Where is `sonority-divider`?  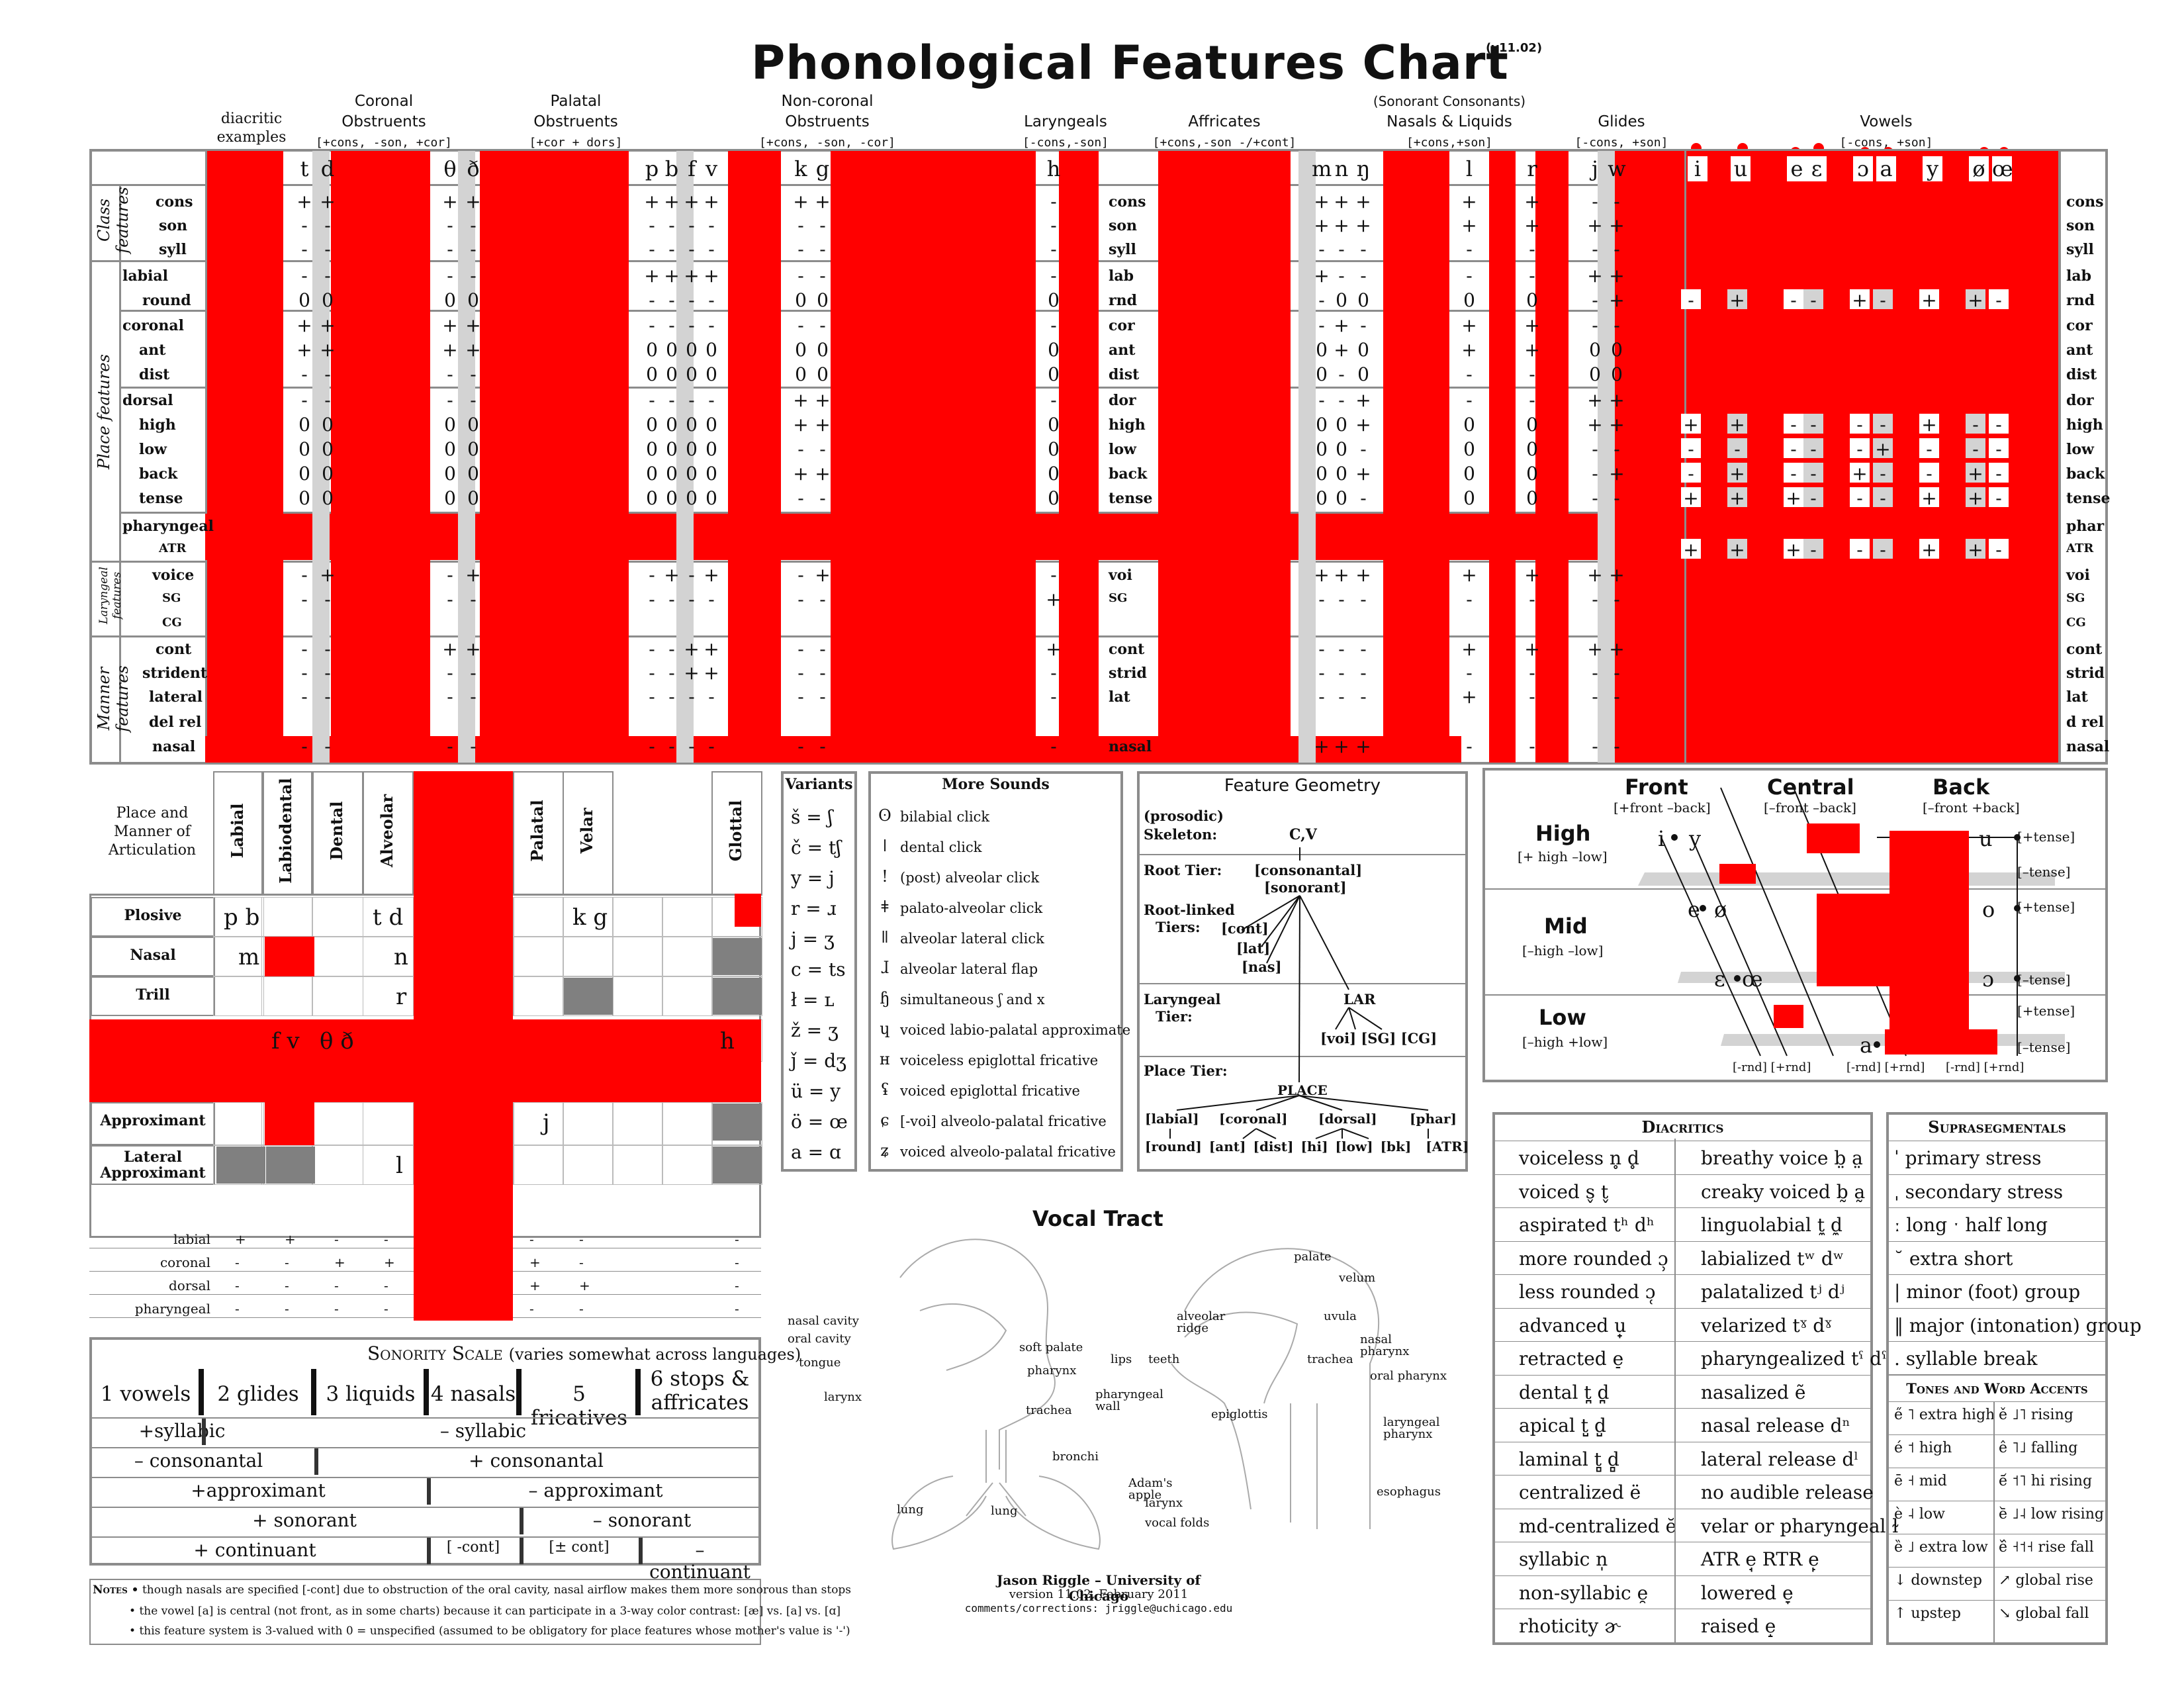
sonority-divider is located at coordinates (638, 1392).